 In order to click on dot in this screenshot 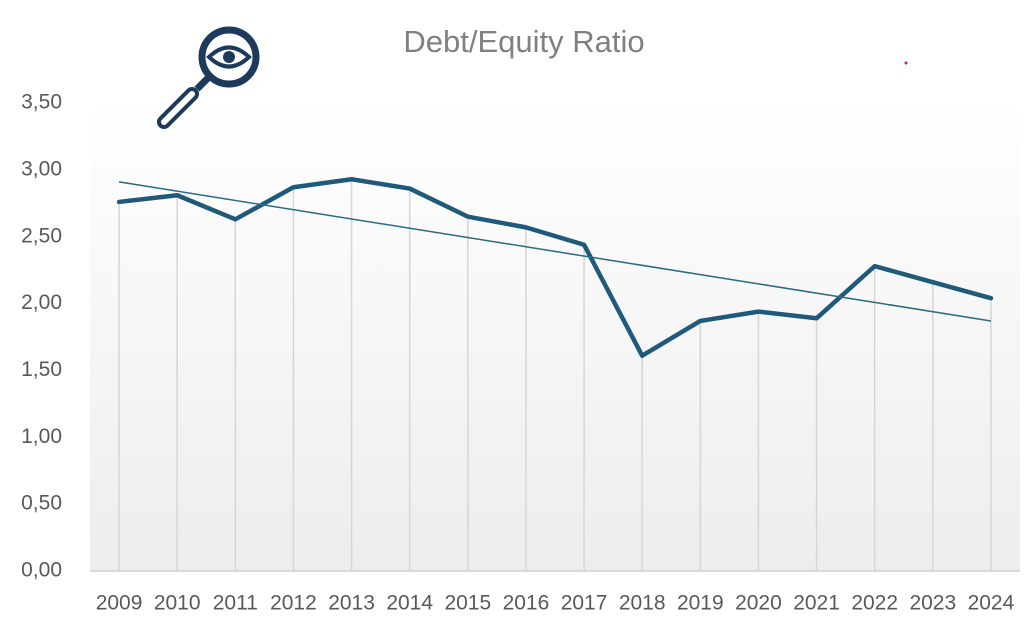, I will do `click(906, 63)`.